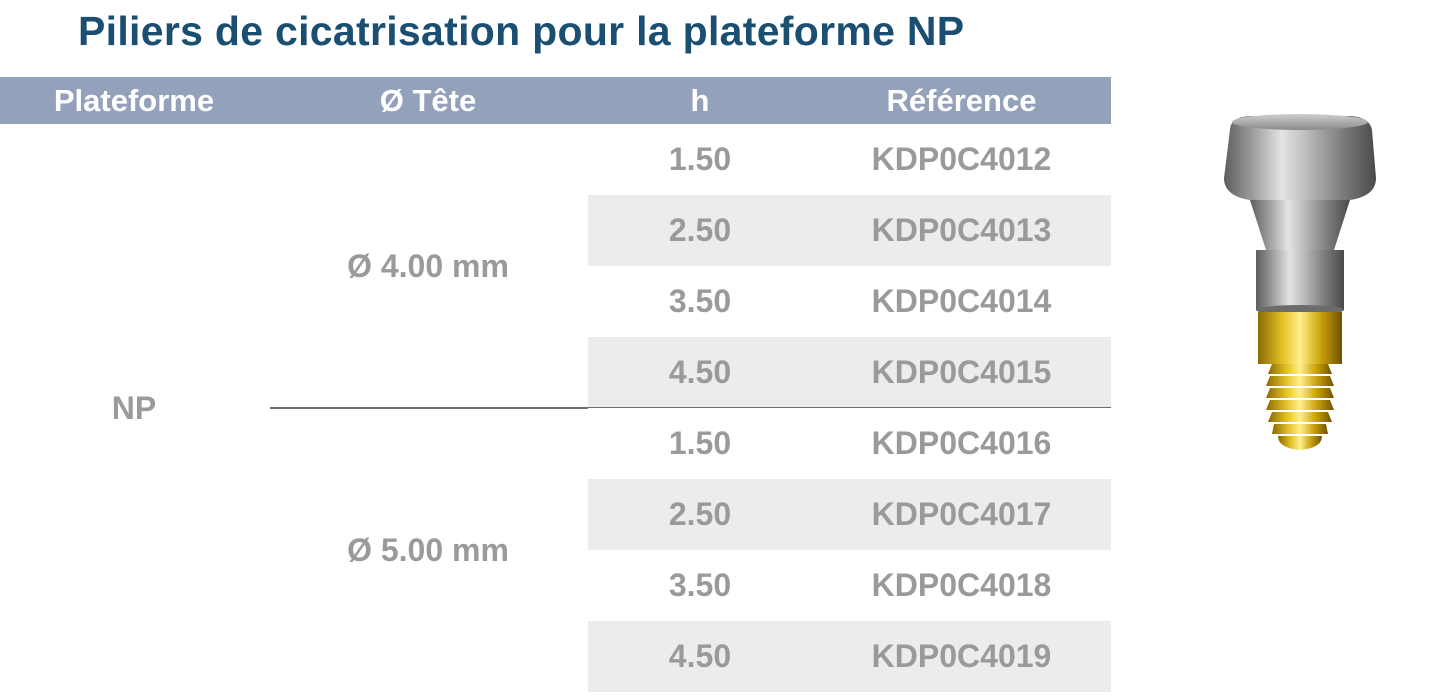 The width and height of the screenshot is (1454, 696). Describe the element at coordinates (555, 100) in the screenshot. I see `table-header: Plateforme Ø Tête h Référence` at that location.